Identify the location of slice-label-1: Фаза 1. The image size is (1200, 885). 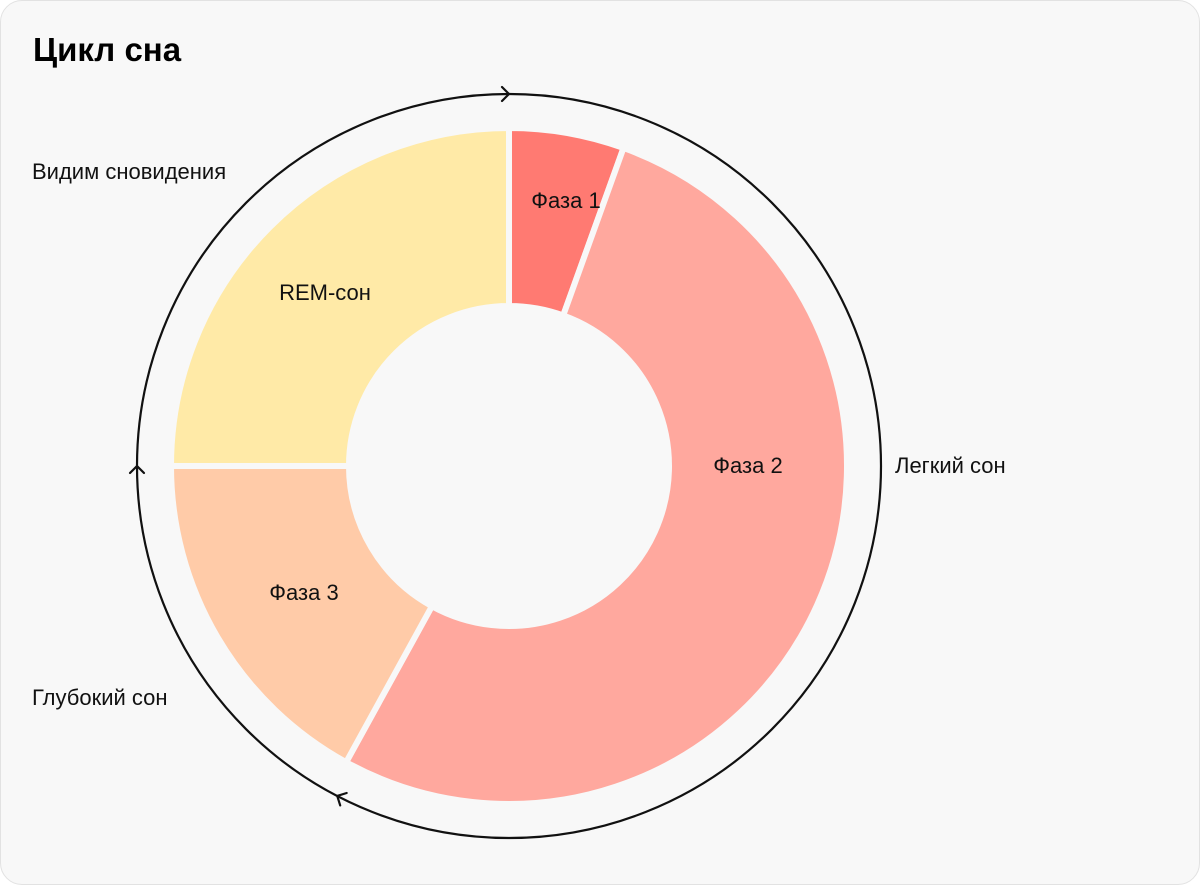
(565, 200).